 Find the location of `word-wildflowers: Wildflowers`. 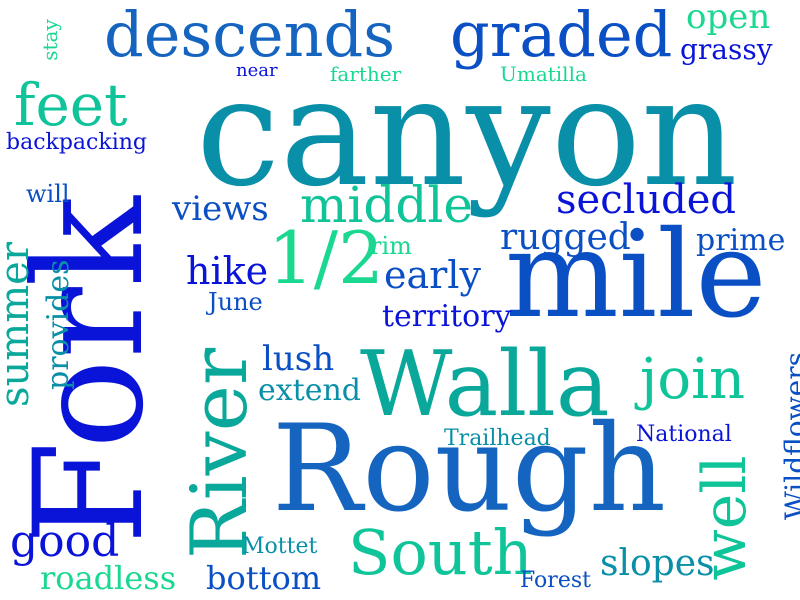

word-wildflowers: Wildflowers is located at coordinates (789, 436).